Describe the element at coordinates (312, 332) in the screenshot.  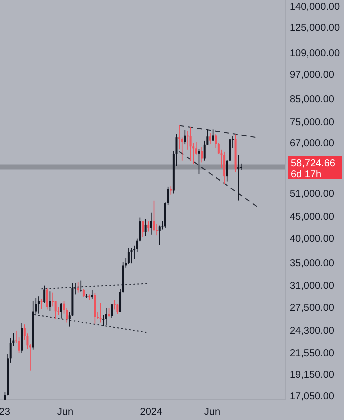
I see `y-tick-label: 24,300.00` at that location.